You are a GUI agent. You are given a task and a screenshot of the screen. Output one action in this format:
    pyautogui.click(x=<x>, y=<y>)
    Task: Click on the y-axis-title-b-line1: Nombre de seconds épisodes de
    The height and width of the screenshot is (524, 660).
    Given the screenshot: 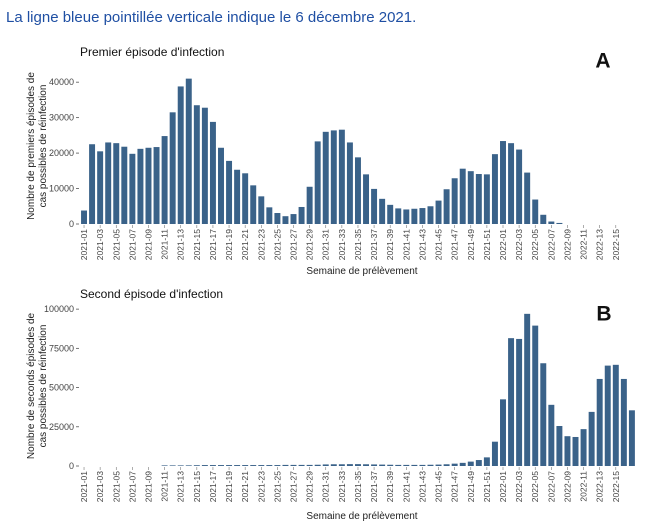 What is the action you would take?
    pyautogui.click(x=31, y=385)
    